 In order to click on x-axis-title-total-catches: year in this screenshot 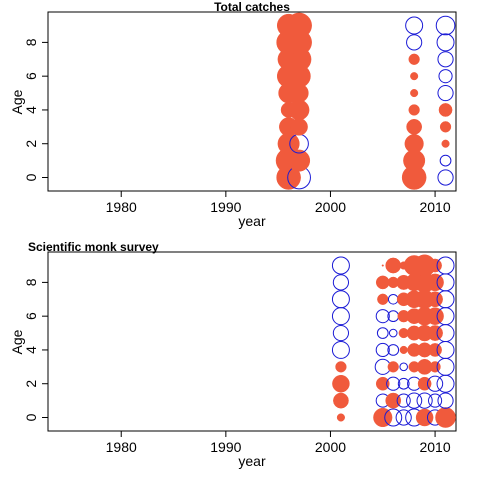, I will do `click(252, 221)`.